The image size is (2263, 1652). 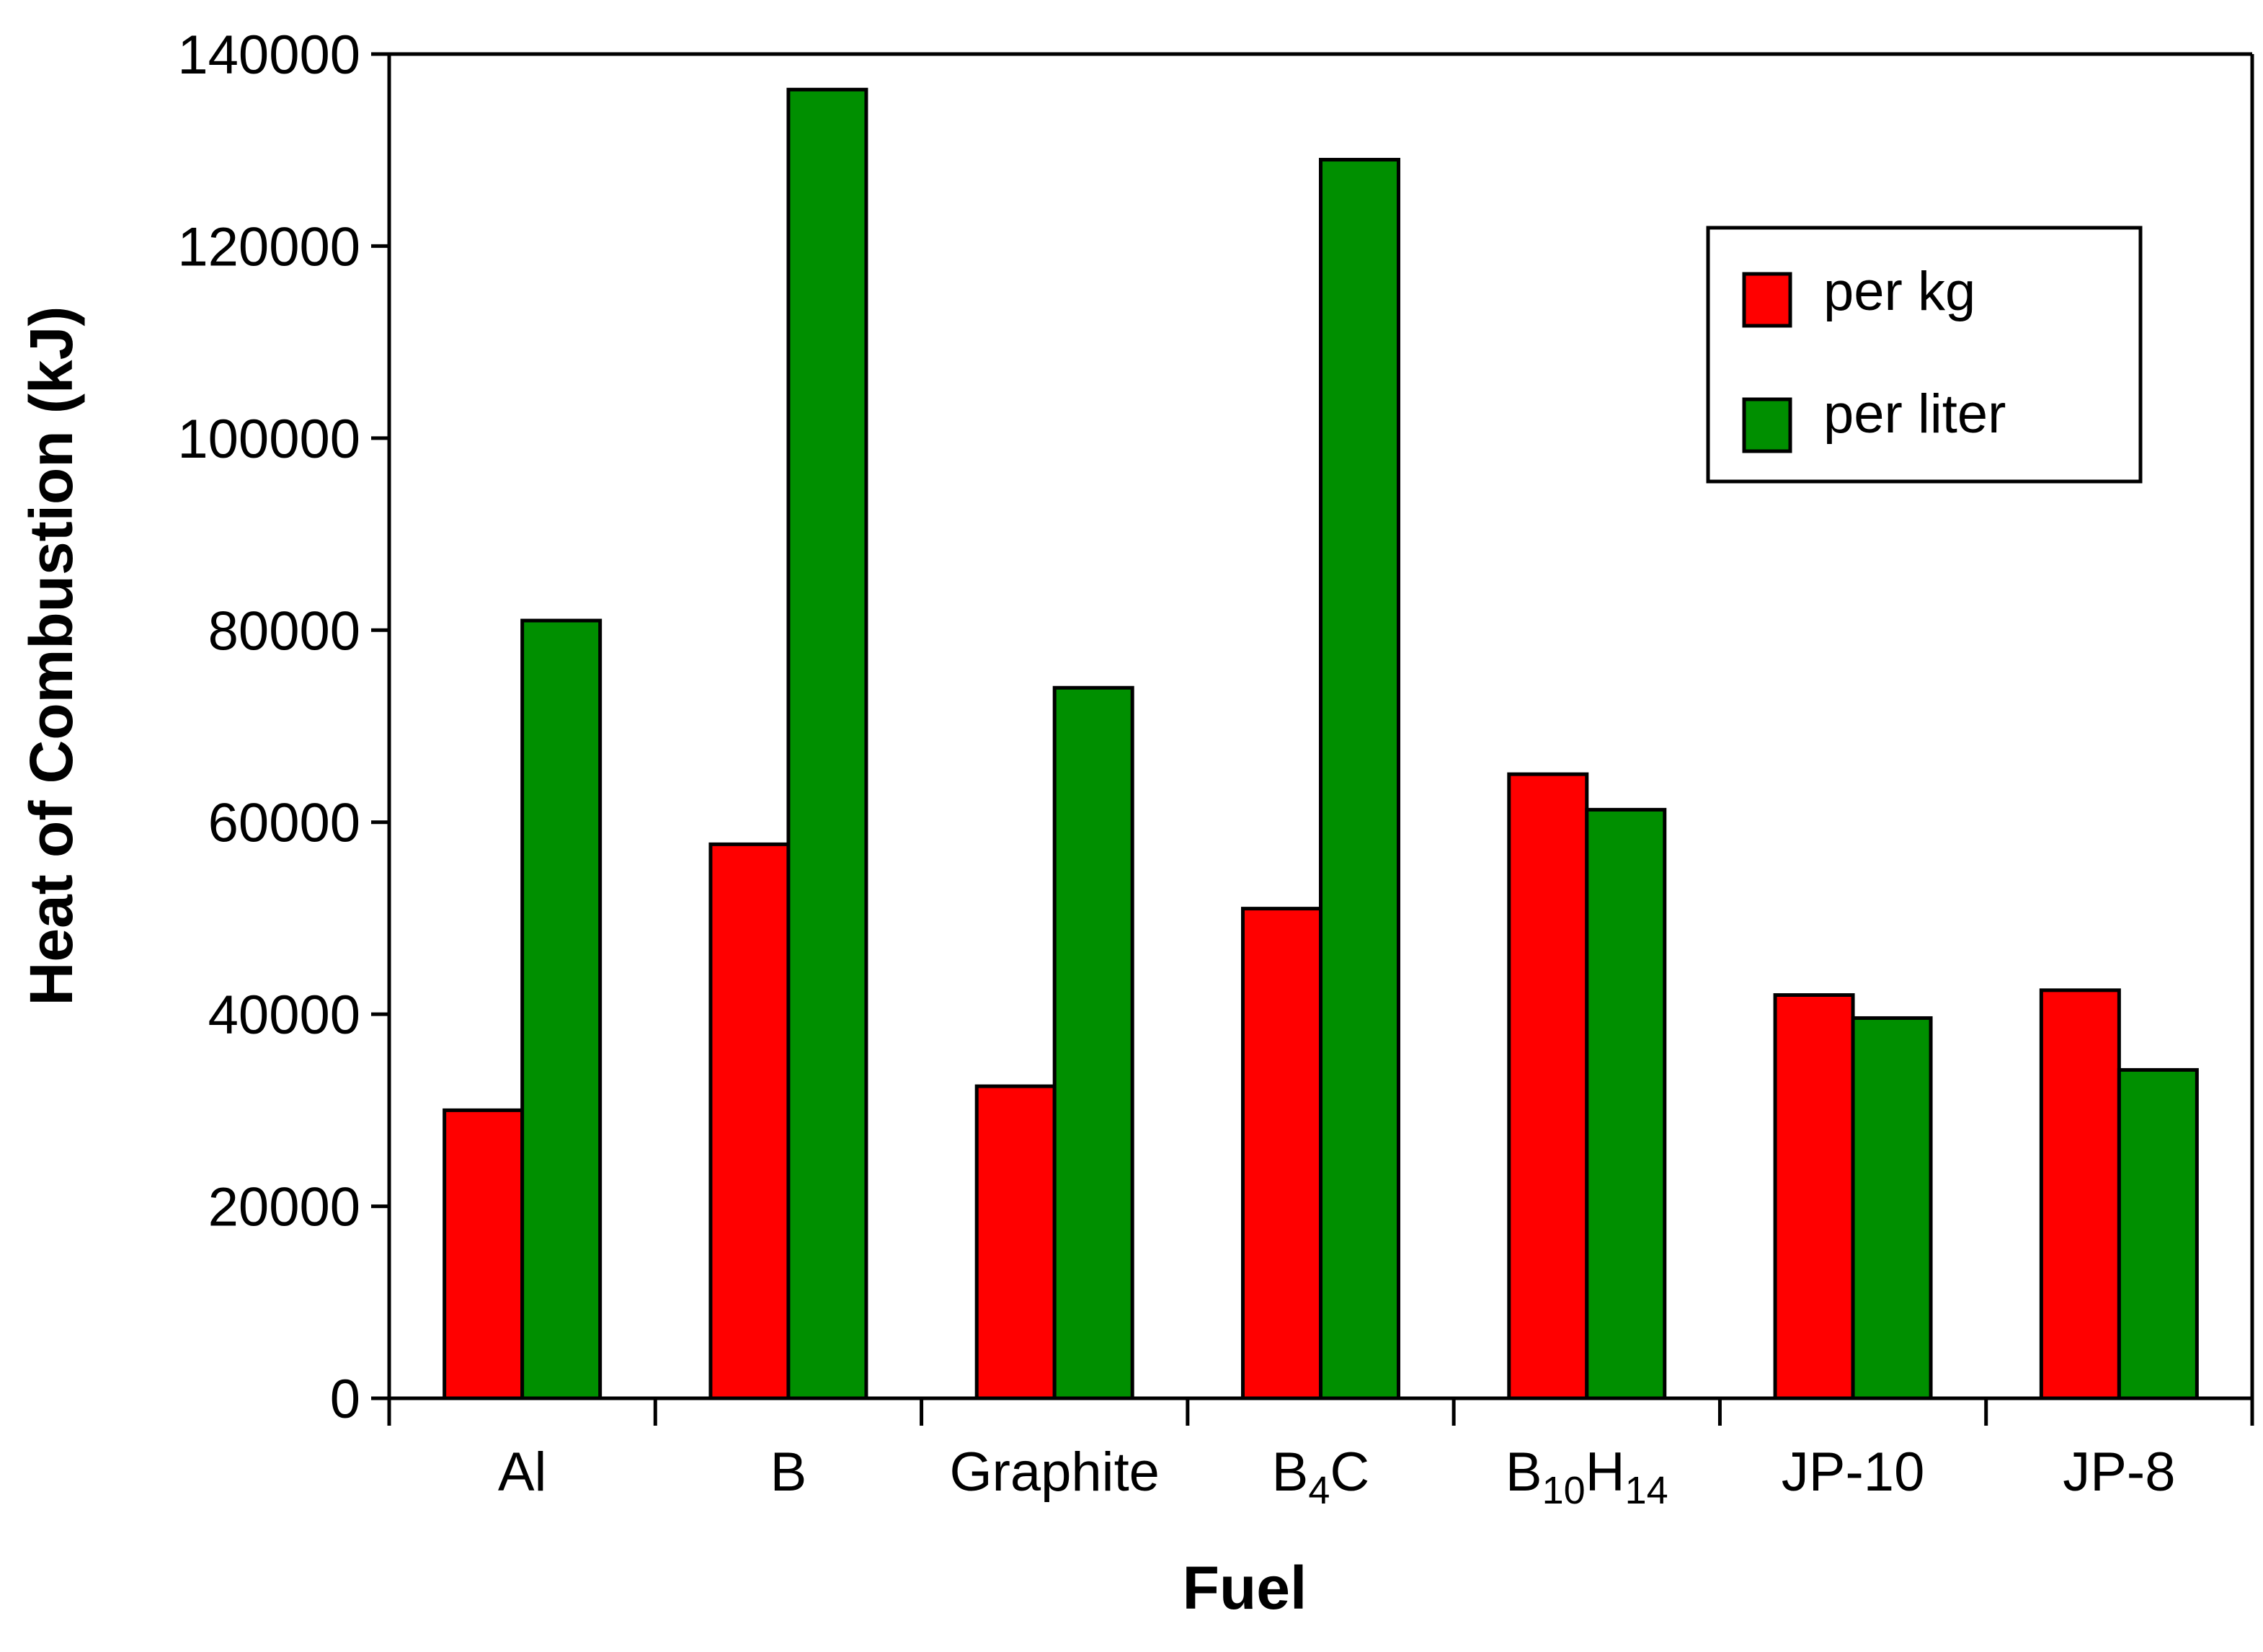 I want to click on x-tick-label-jp-10: JP-10, so click(x=1853, y=1472).